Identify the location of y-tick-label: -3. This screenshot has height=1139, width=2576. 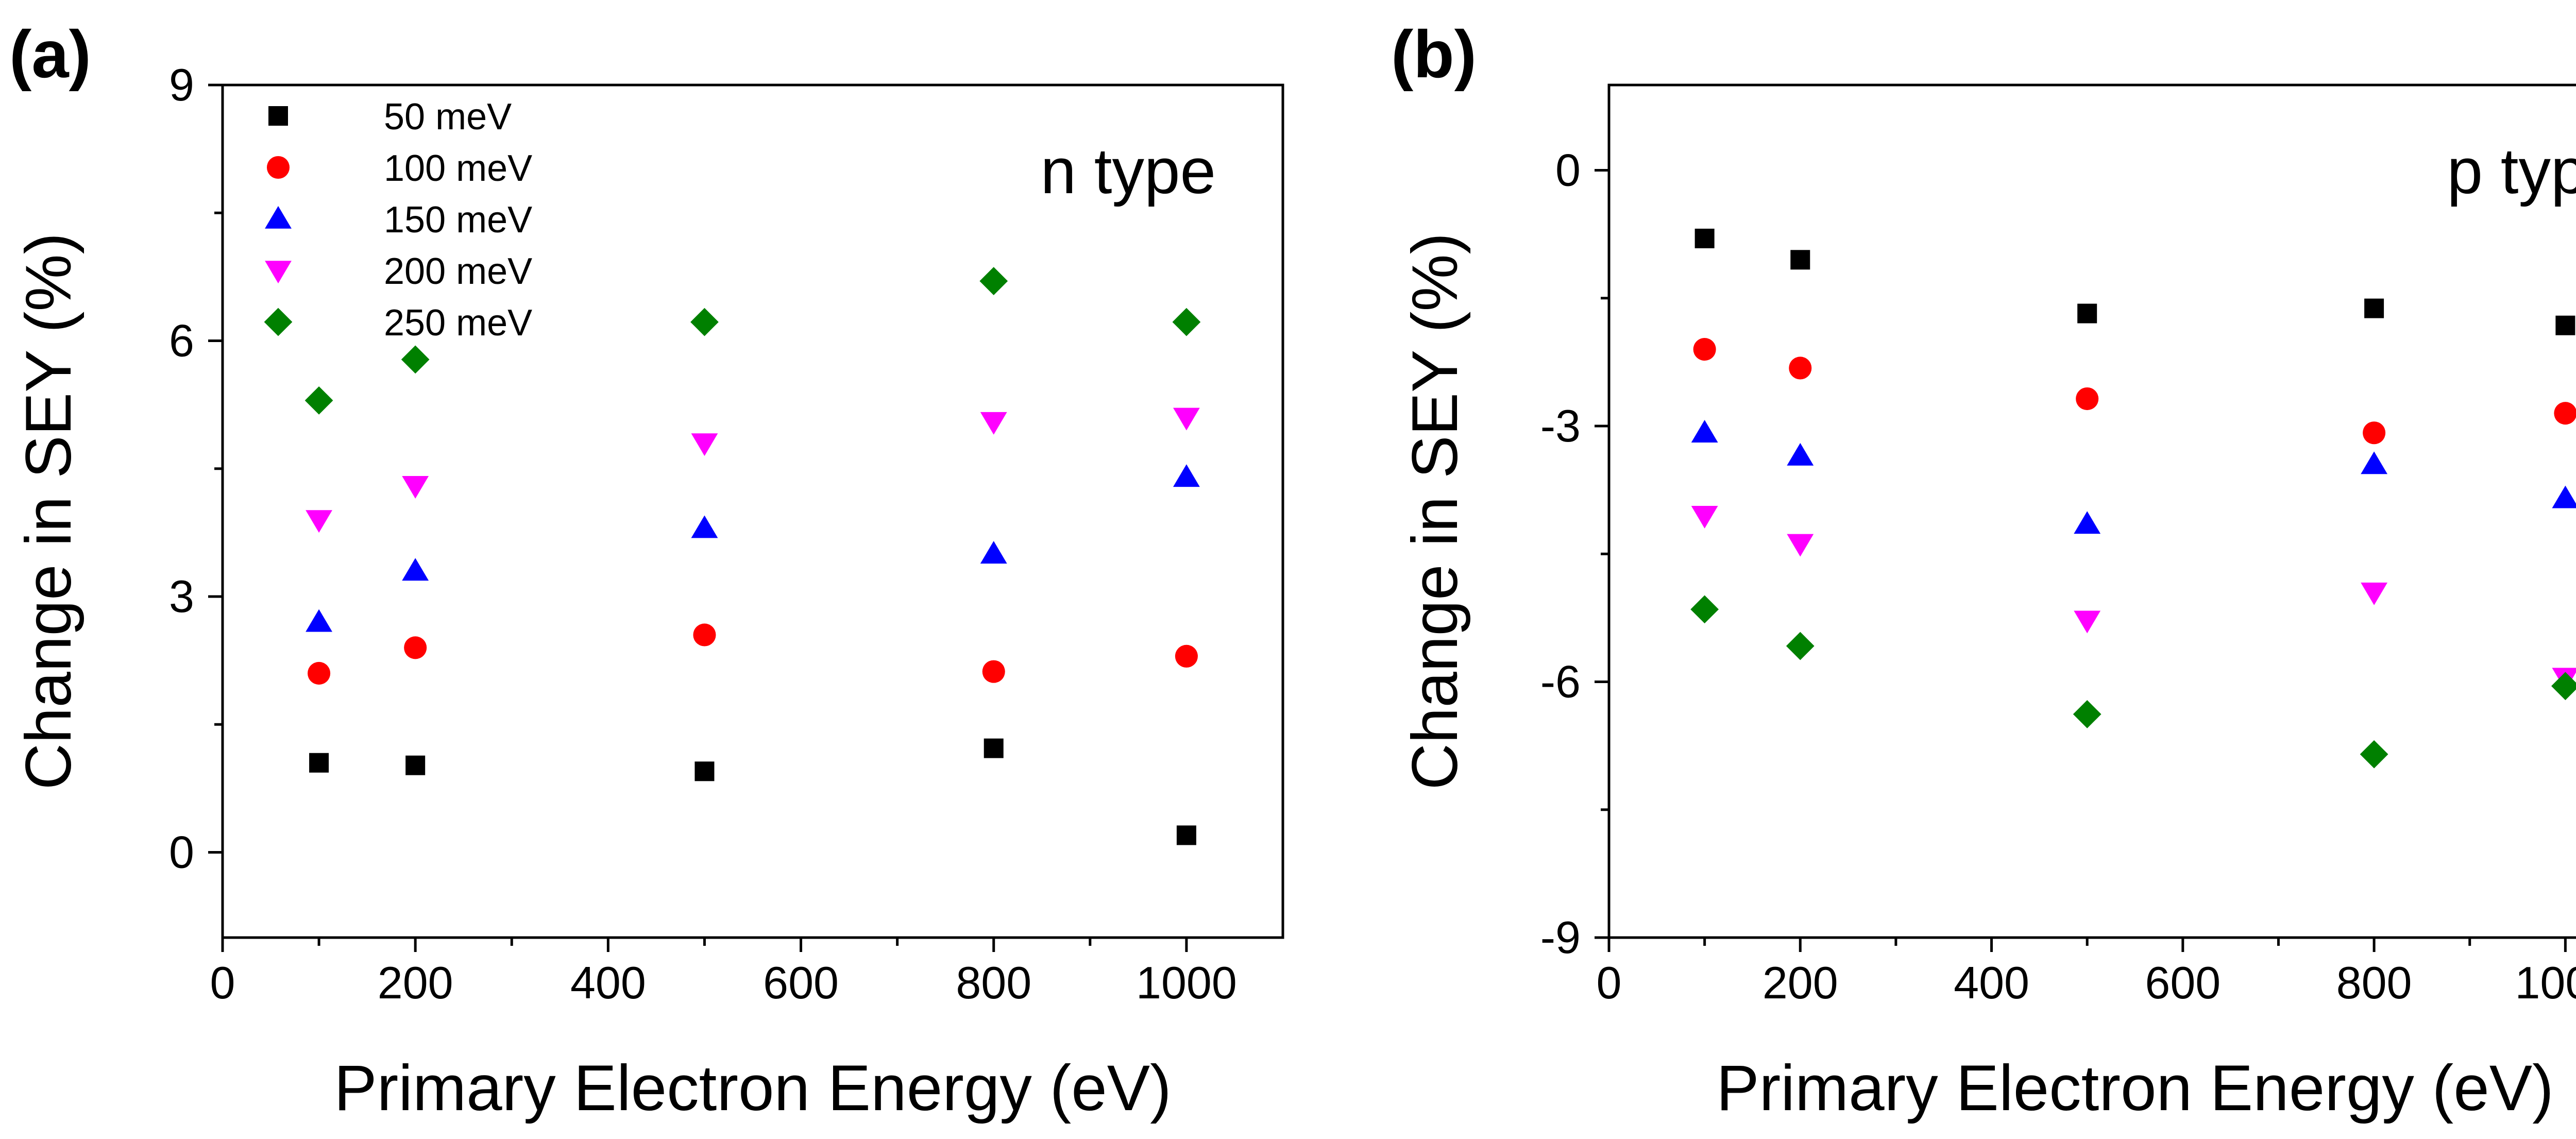
(1560, 425).